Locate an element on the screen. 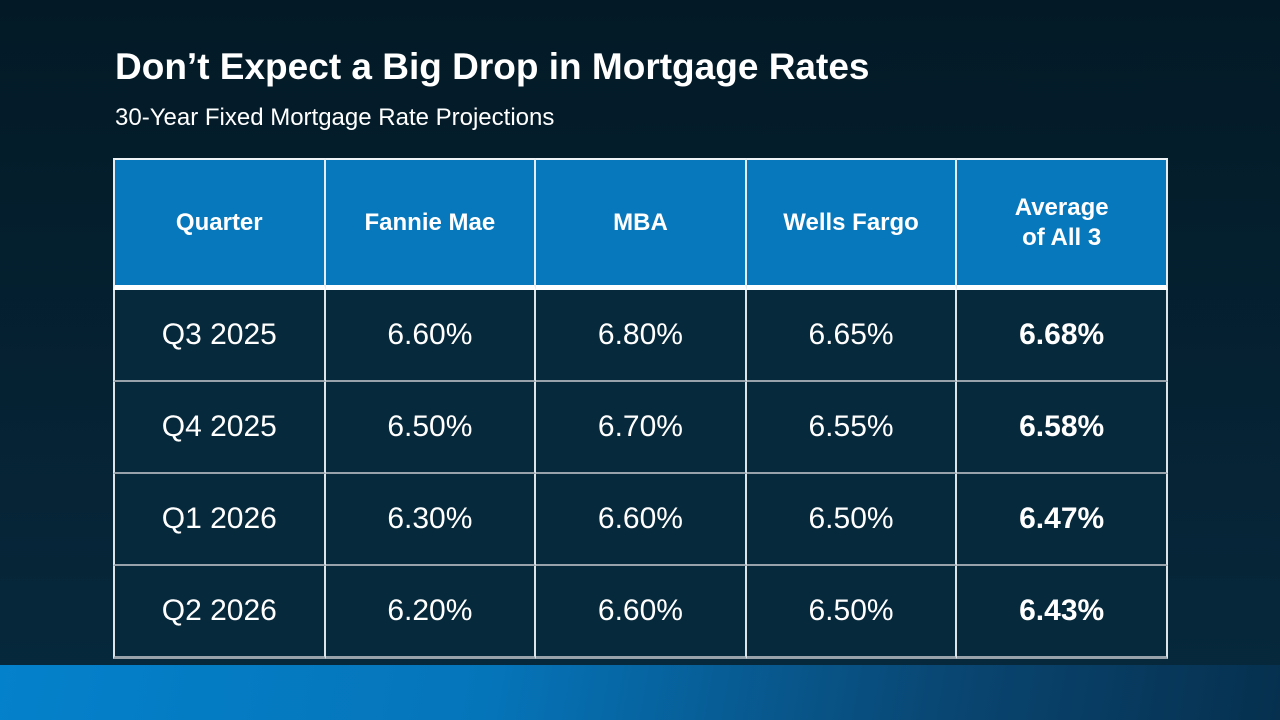 The width and height of the screenshot is (1280, 720). table-row-q4-2025: Q4 2025 6.50% 6.70% 6.55% 6.58% is located at coordinates (640, 428).